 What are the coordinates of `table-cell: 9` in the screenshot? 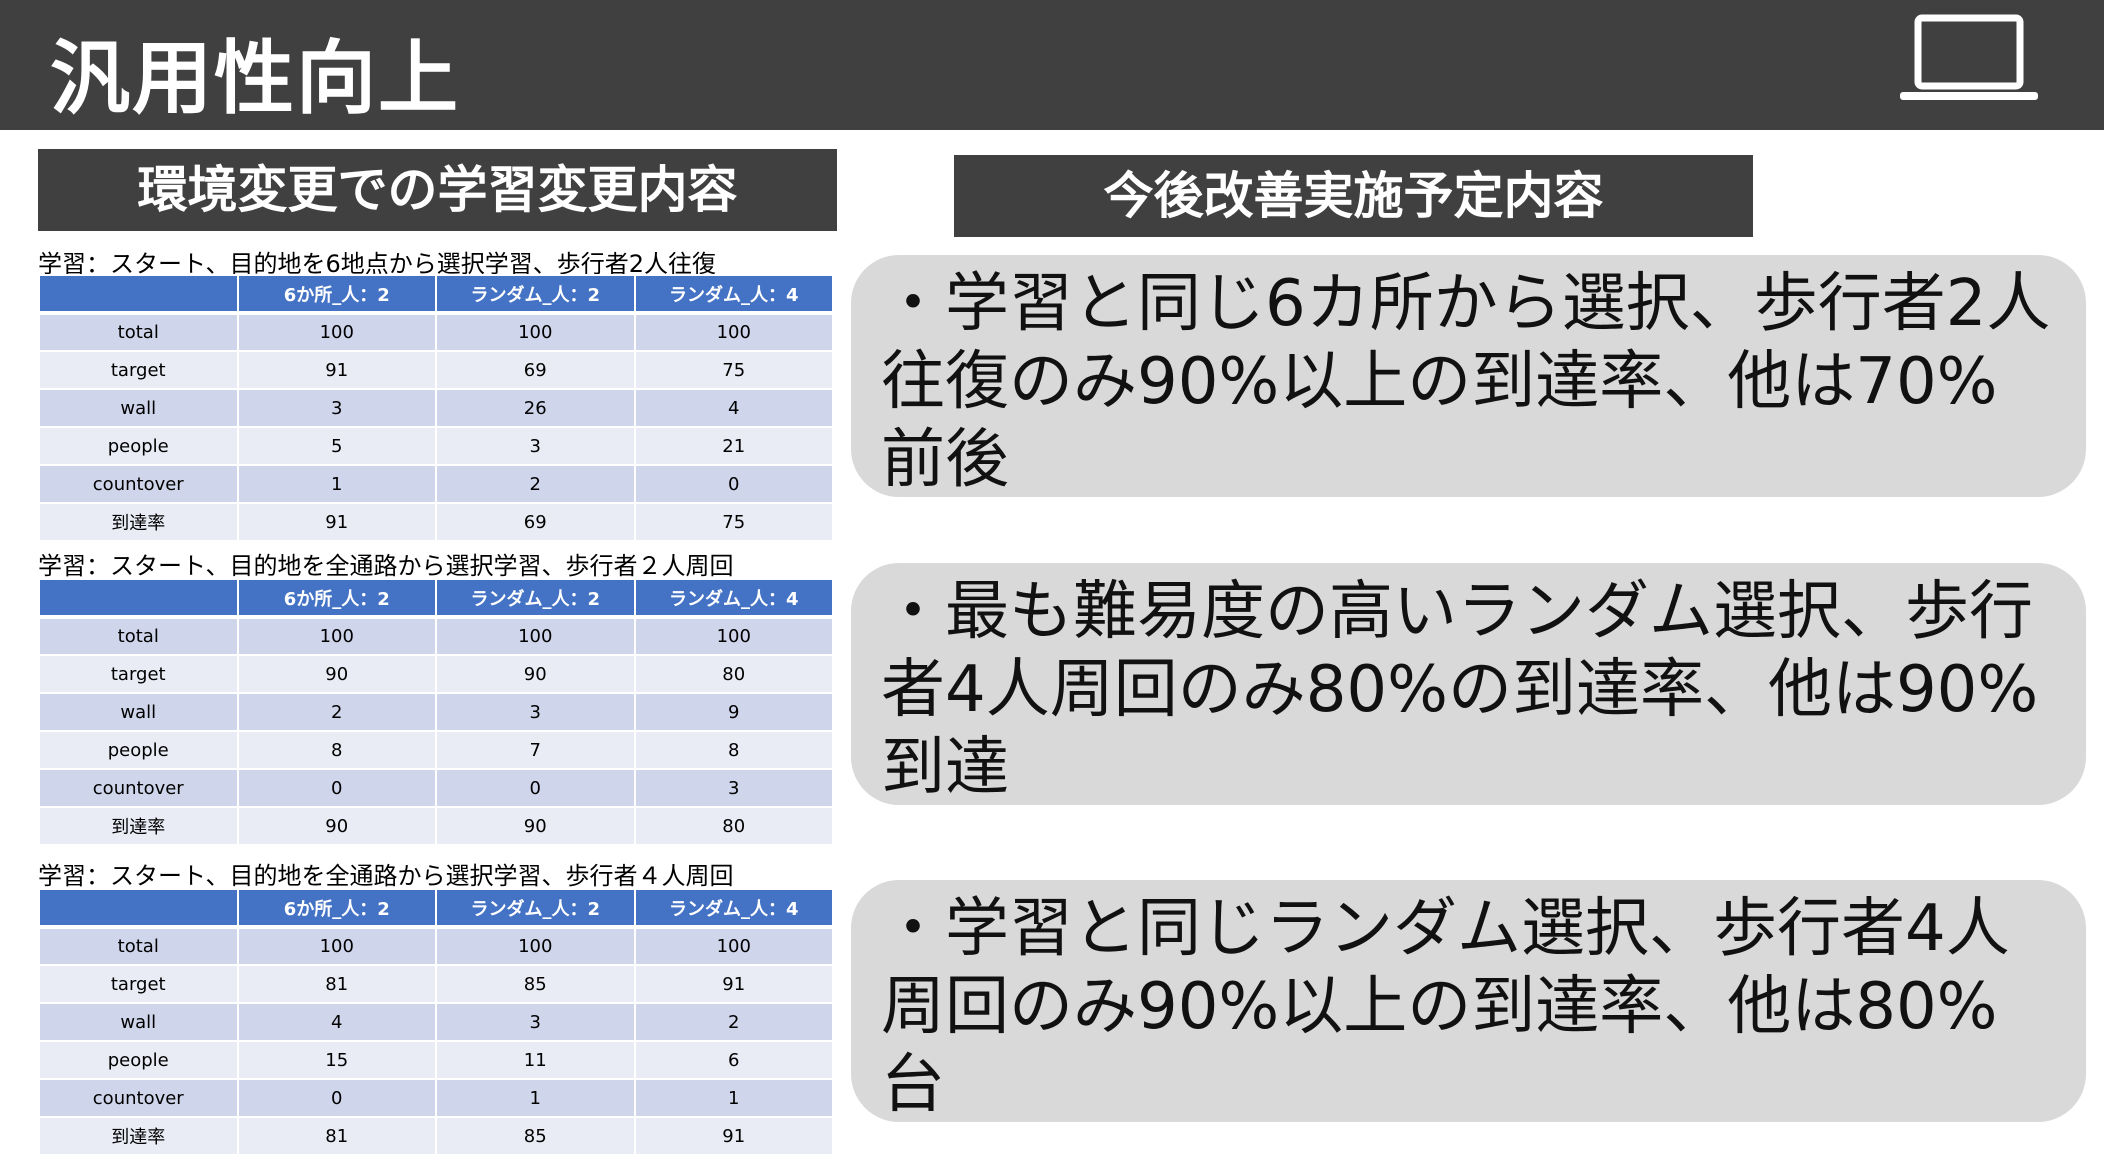 It's located at (733, 712).